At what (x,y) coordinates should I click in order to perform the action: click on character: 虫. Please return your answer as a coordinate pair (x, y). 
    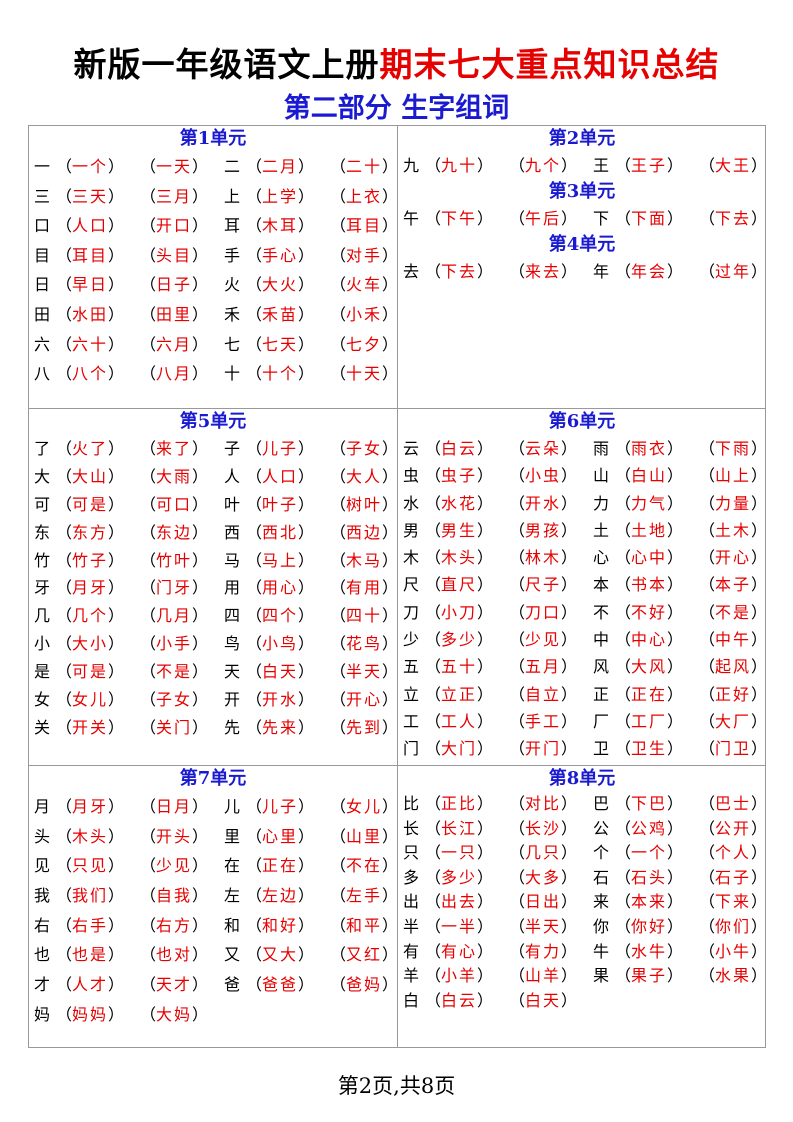
    Looking at the image, I should click on (411, 476).